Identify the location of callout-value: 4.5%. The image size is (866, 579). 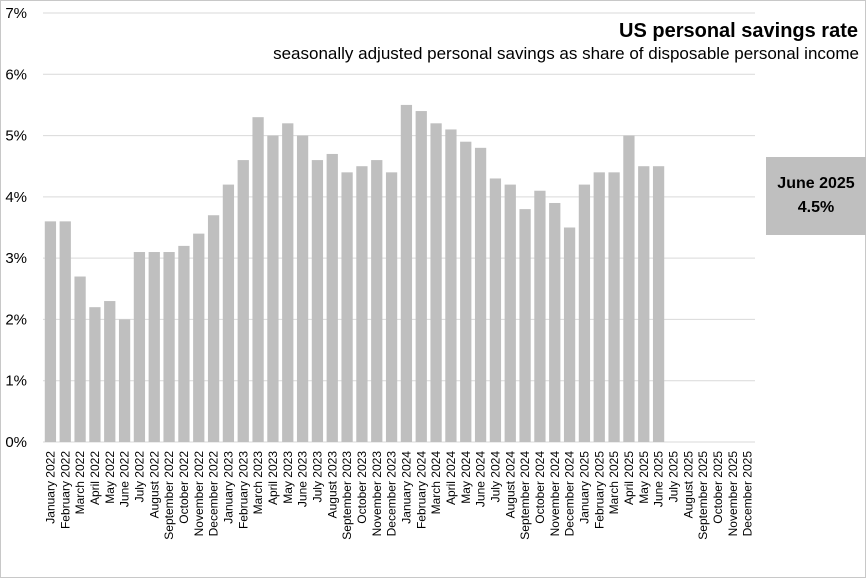
(816, 207).